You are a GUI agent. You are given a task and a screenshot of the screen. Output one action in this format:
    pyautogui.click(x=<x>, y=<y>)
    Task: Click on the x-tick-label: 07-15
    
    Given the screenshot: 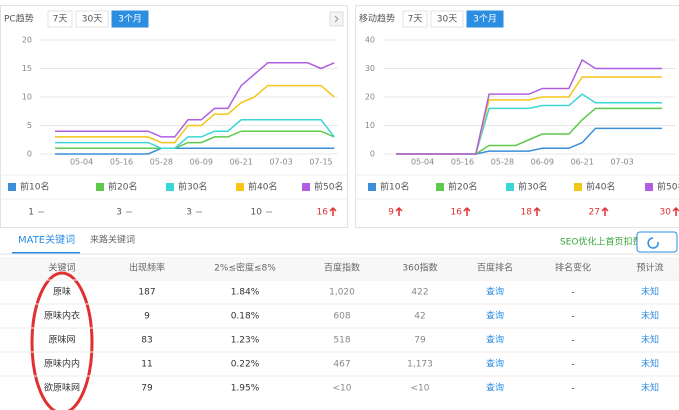 What is the action you would take?
    pyautogui.click(x=320, y=162)
    